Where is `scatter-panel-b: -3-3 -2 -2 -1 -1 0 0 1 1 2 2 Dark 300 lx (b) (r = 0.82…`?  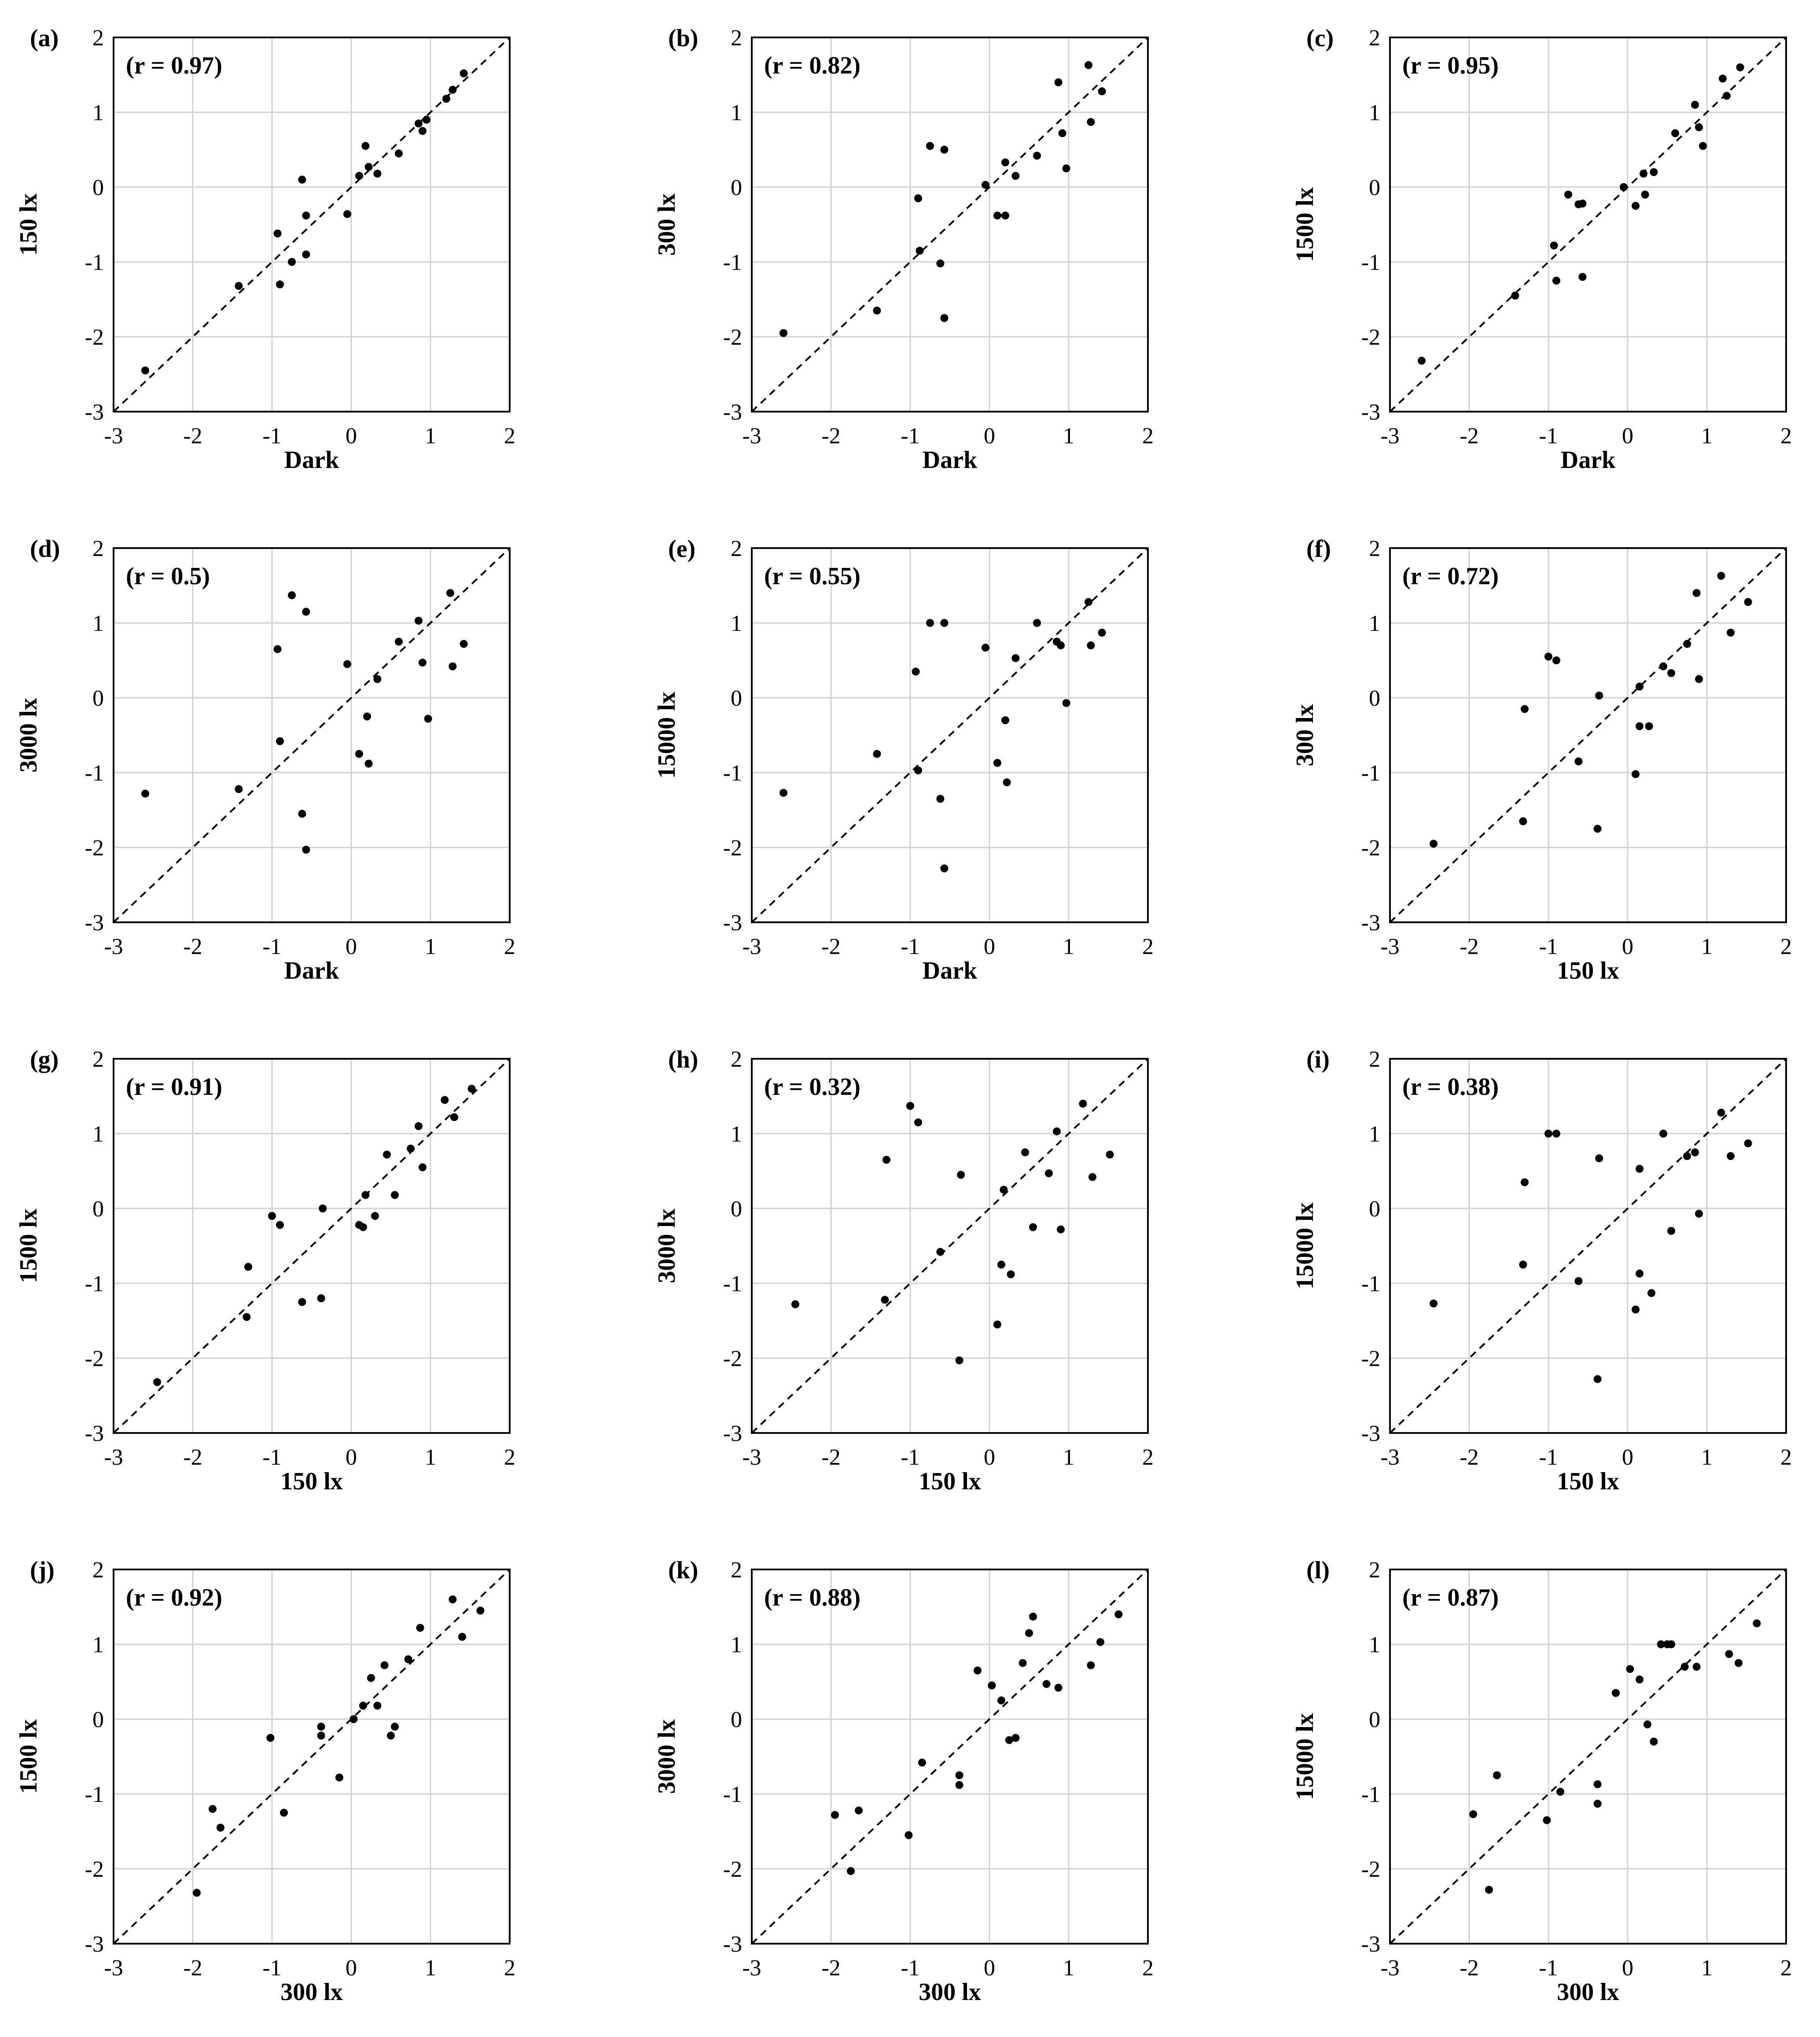 scatter-panel-b: -3-3 -2 -2 -1 -1 0 0 1 1 2 2 Dark 300 lx (b) (r = 0.82… is located at coordinates (903, 249).